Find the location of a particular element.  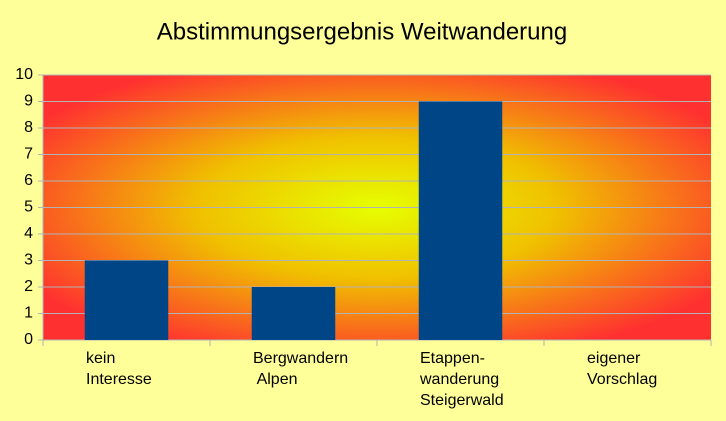

y-tick-label: 9 is located at coordinates (28, 101).